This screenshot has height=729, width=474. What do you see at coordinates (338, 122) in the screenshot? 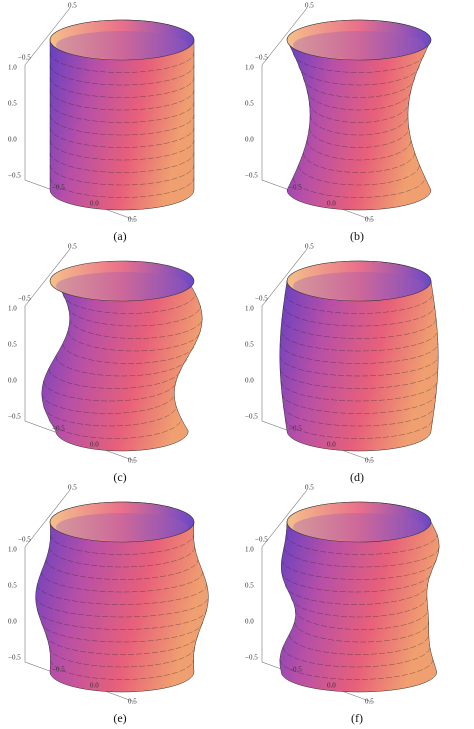
I see `panel: 0.5−0.51.00.50.0−0.5−0.50.00.5(b)` at bounding box center [338, 122].